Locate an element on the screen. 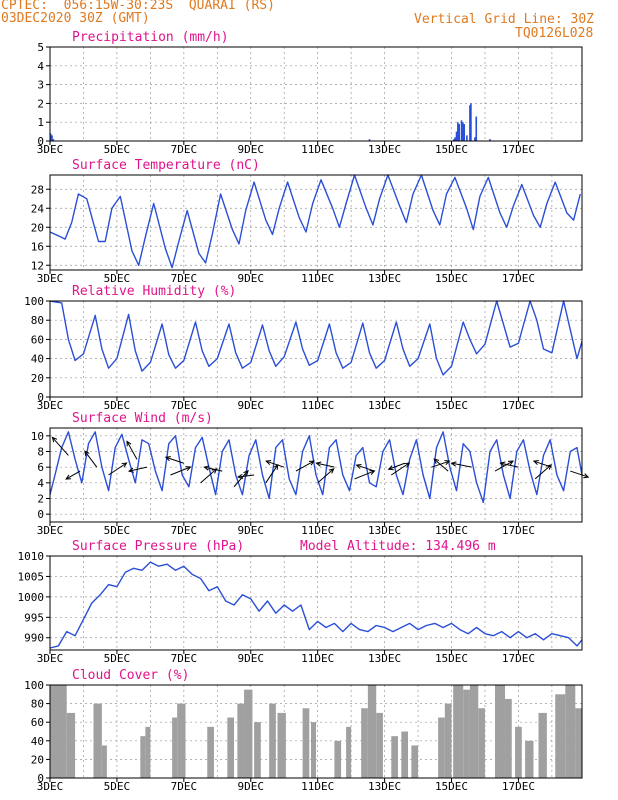 This screenshot has width=618, height=800. y-tick-label: 8 is located at coordinates (40, 452).